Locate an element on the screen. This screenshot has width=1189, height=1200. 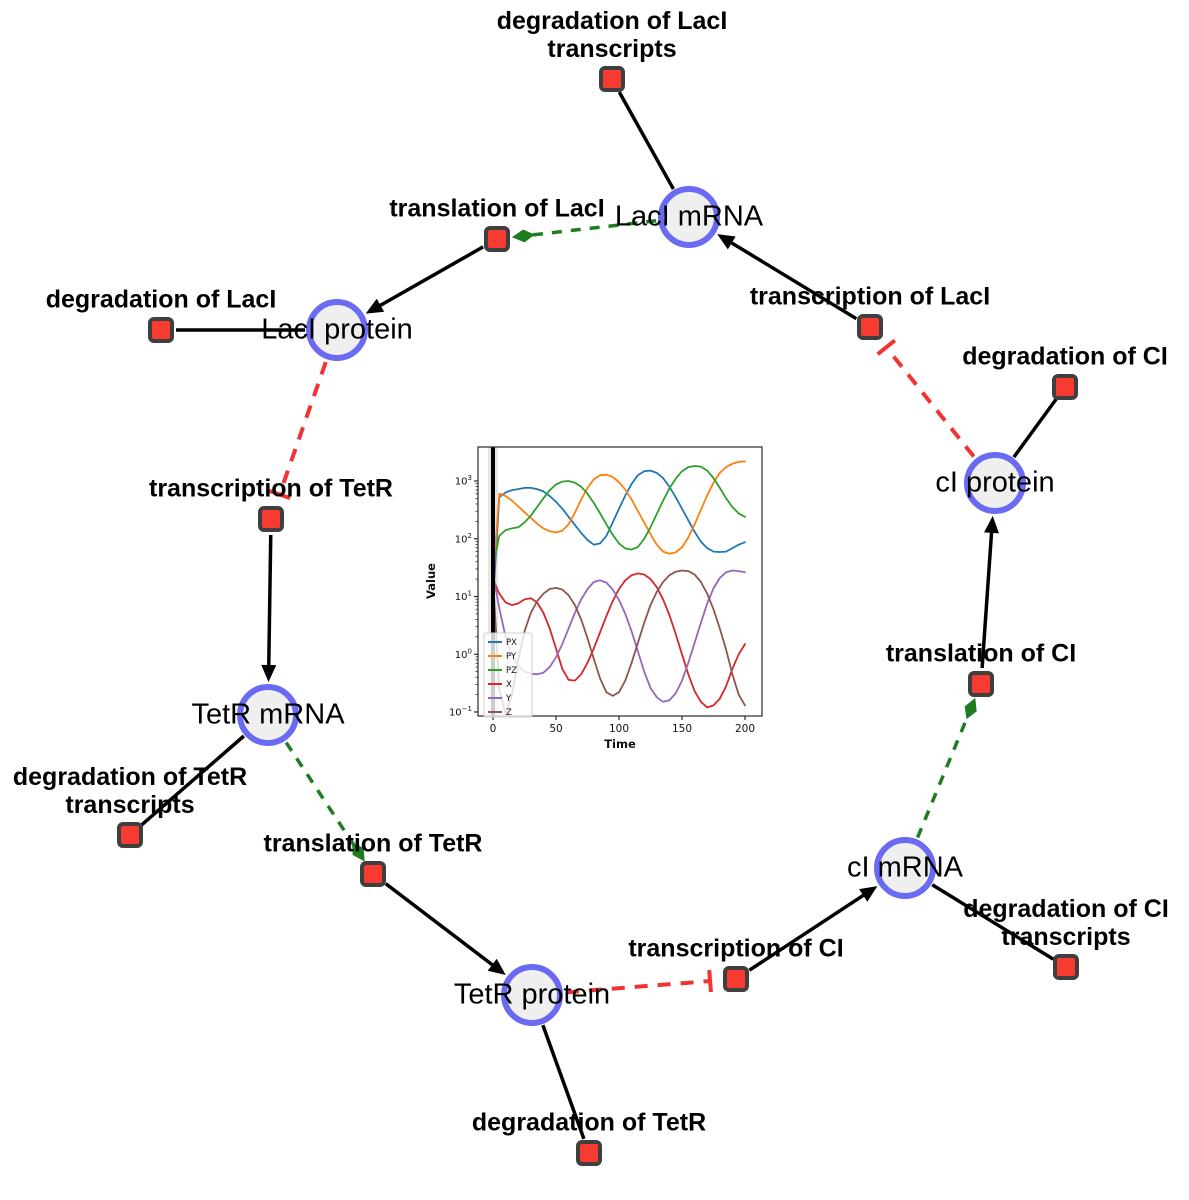
reaction-label-deg_tetR_tx: degradation of TetR transcripts is located at coordinates (130, 791).